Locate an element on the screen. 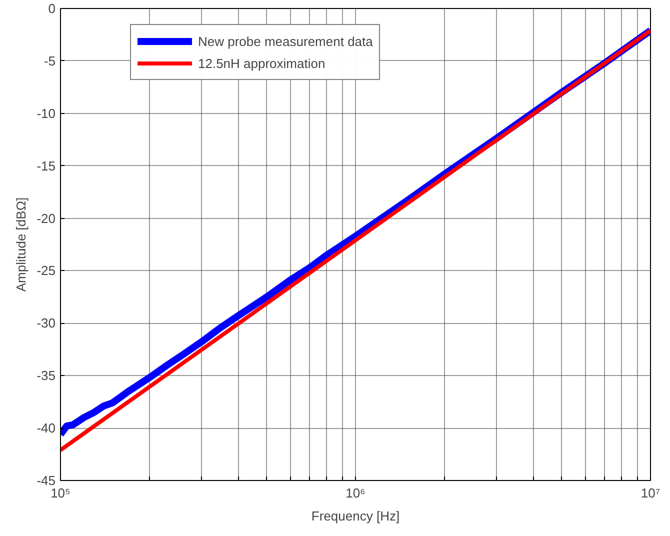 This screenshot has height=536, width=670. y-tick-label: -30 is located at coordinates (46, 323).